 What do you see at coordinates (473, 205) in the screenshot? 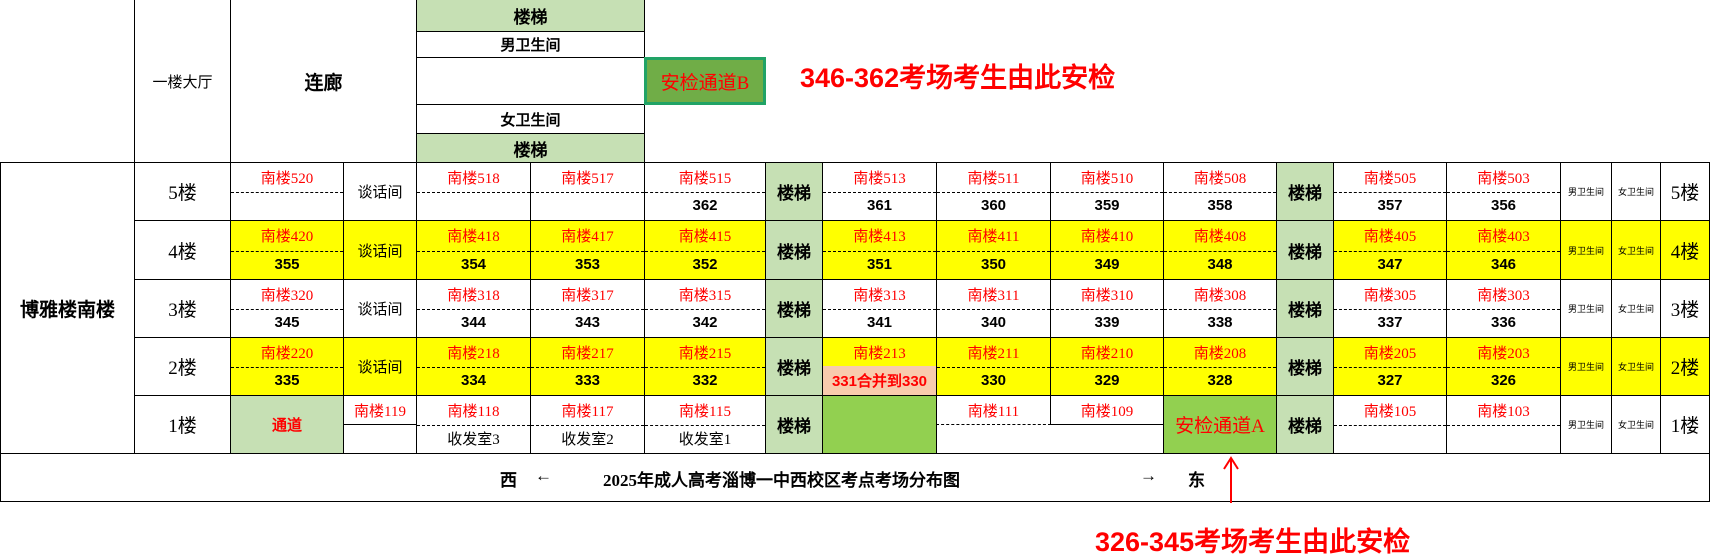
I see `exam-room-number` at bounding box center [473, 205].